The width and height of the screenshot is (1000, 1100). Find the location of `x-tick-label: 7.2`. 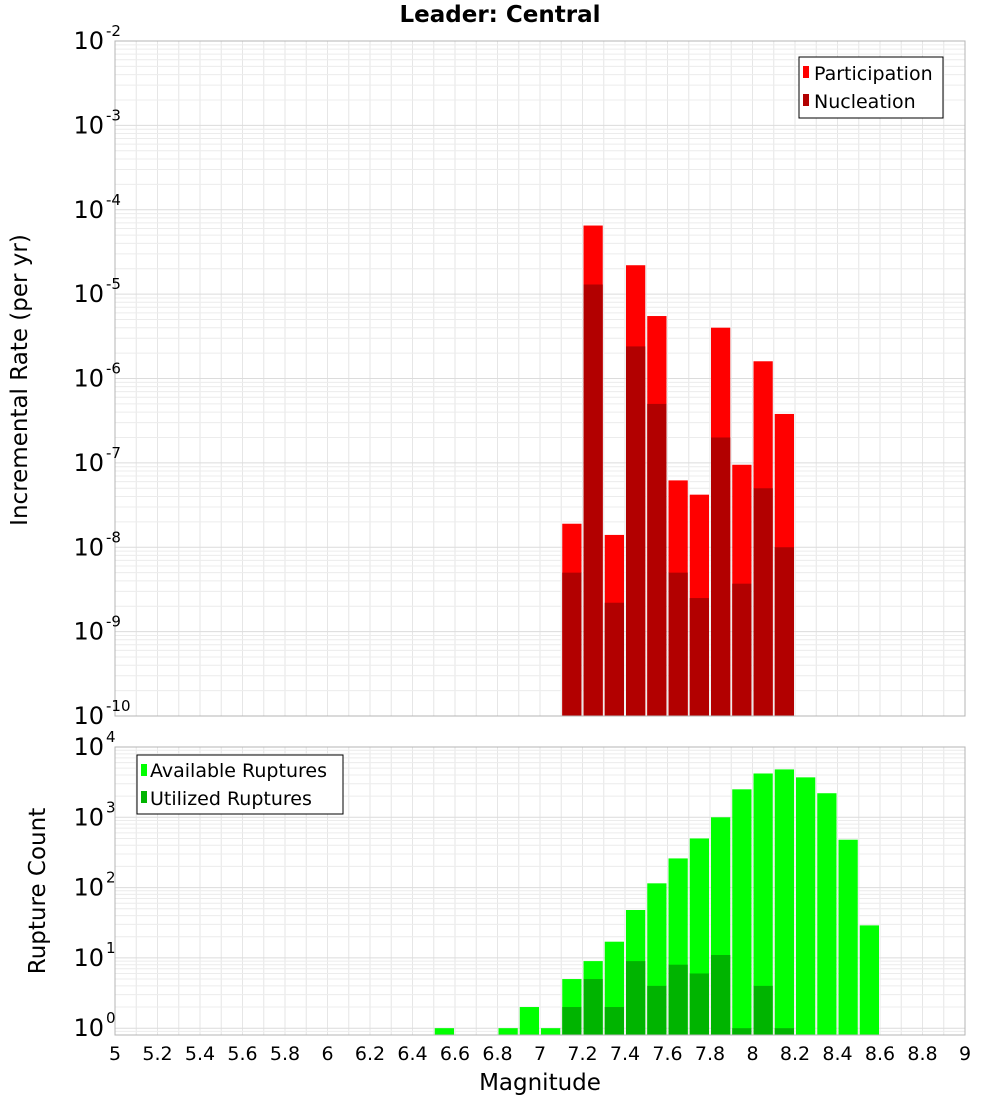

x-tick-label: 7.2 is located at coordinates (582, 1054).